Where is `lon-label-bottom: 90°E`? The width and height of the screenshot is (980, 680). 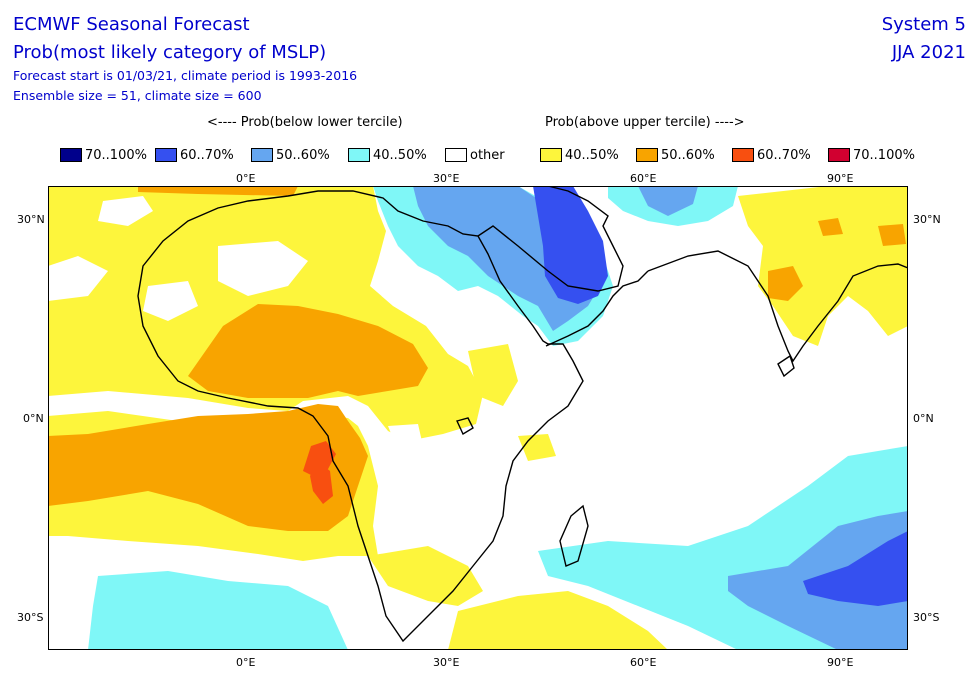 lon-label-bottom: 90°E is located at coordinates (840, 662).